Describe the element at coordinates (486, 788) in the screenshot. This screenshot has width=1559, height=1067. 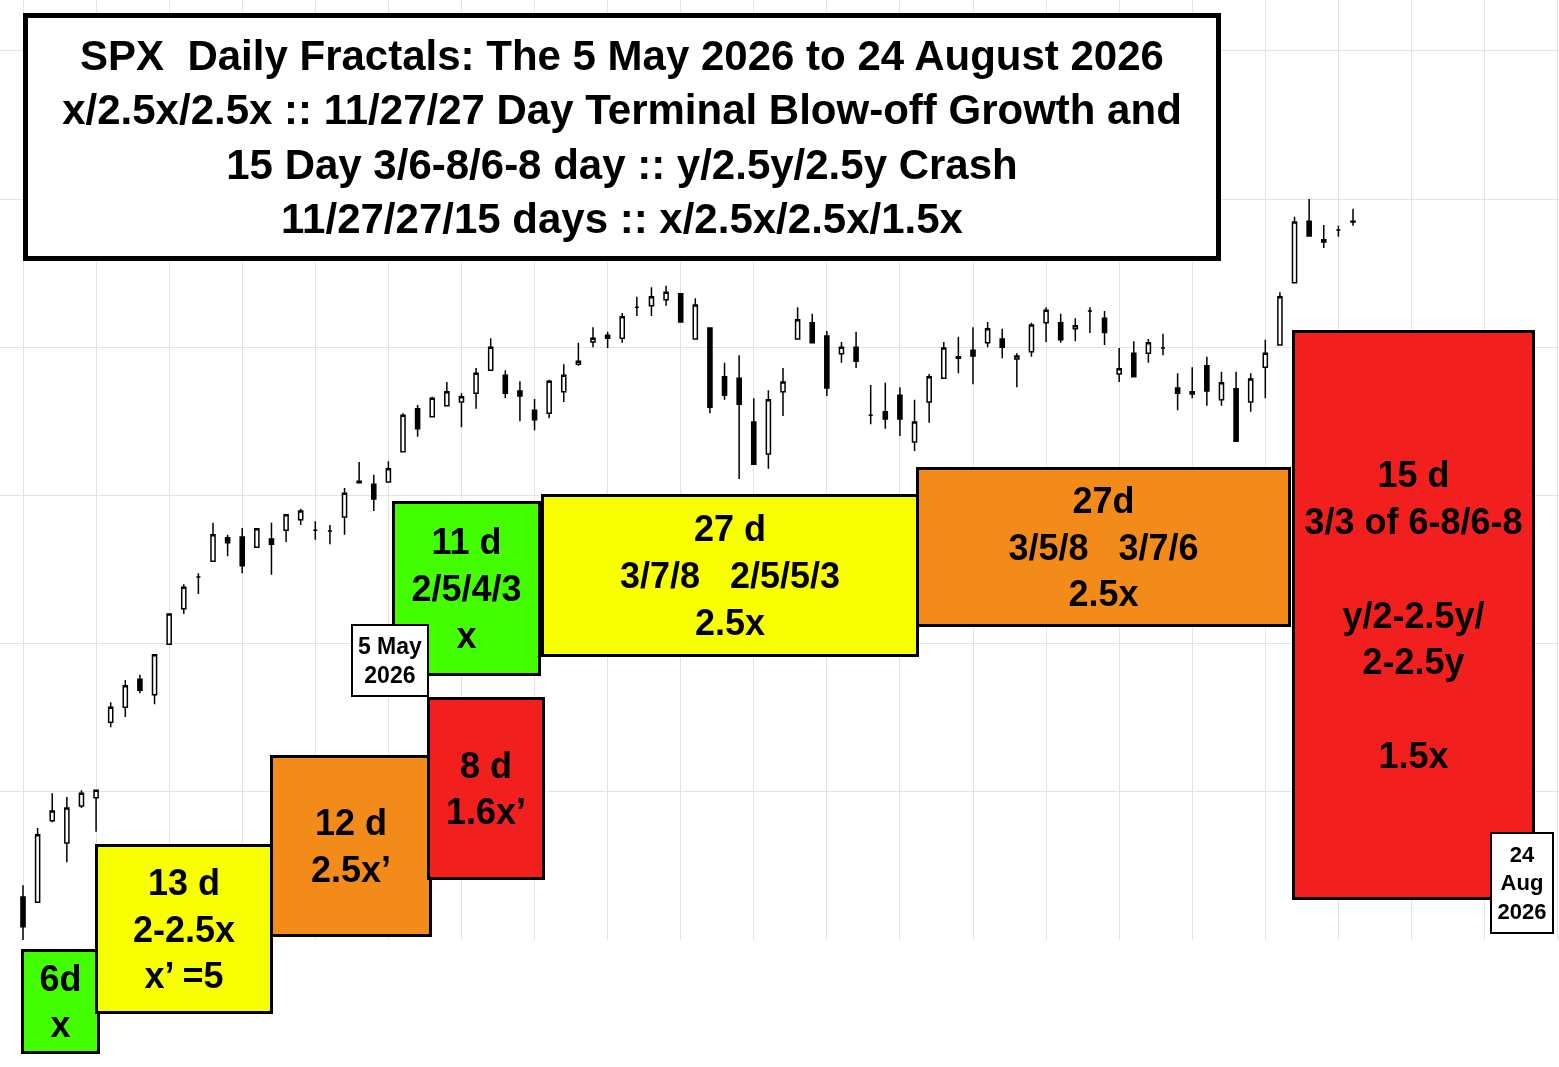
I see `annotation: 8 d 1.6x’` at that location.